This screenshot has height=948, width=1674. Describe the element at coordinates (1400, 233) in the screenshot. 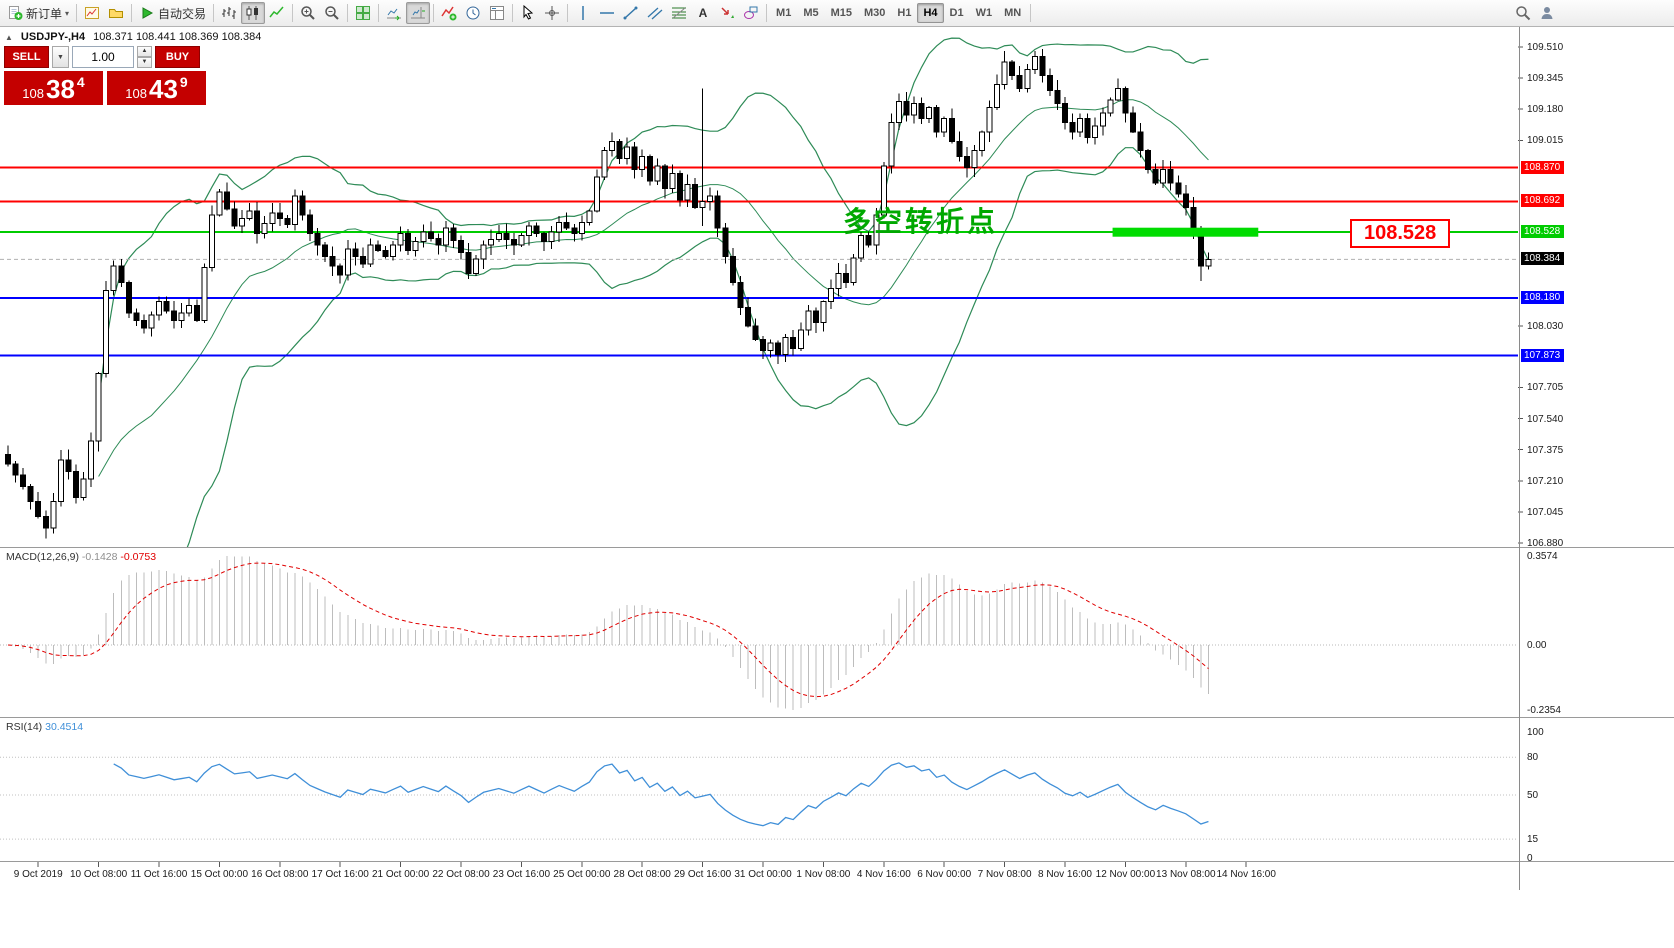

I see `pivot-price-label: 108.528` at that location.